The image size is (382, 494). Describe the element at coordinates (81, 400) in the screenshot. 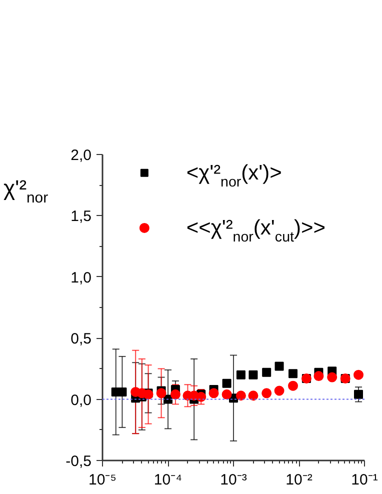

I see `y-tick-label: 0,0` at that location.